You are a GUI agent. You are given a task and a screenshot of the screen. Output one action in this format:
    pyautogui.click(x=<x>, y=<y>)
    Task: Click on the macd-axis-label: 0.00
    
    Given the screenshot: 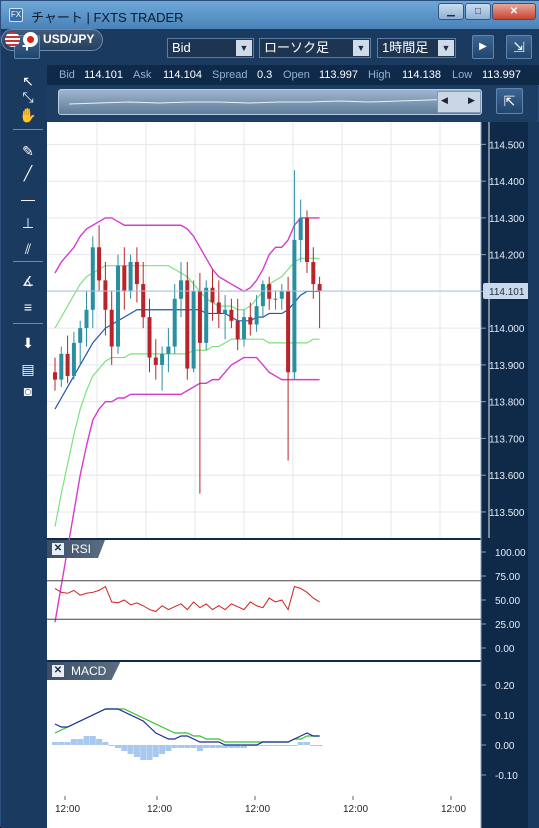 What is the action you would take?
    pyautogui.click(x=505, y=746)
    